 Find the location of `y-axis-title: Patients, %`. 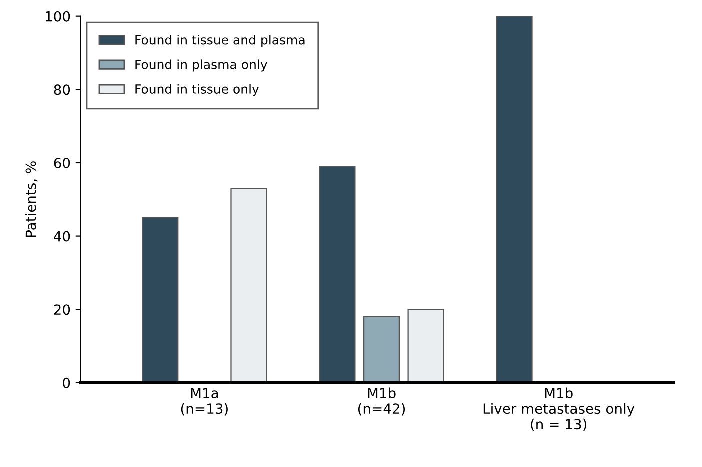

y-axis-title: Patients, % is located at coordinates (32, 200).